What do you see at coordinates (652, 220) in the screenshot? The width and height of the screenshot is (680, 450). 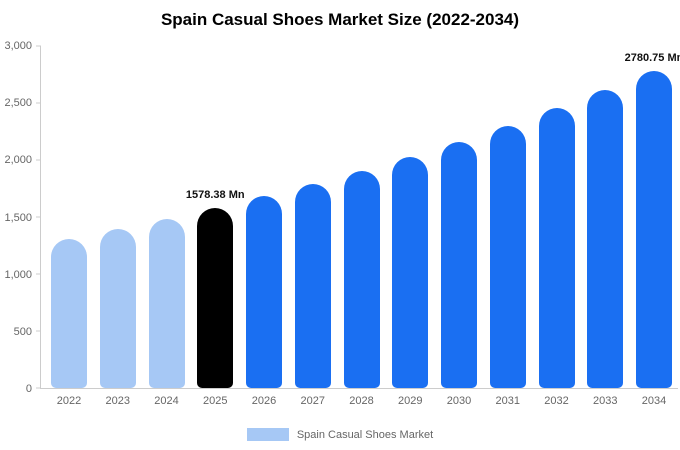 I see `bar-2034: 2780.75 Mn` at bounding box center [652, 220].